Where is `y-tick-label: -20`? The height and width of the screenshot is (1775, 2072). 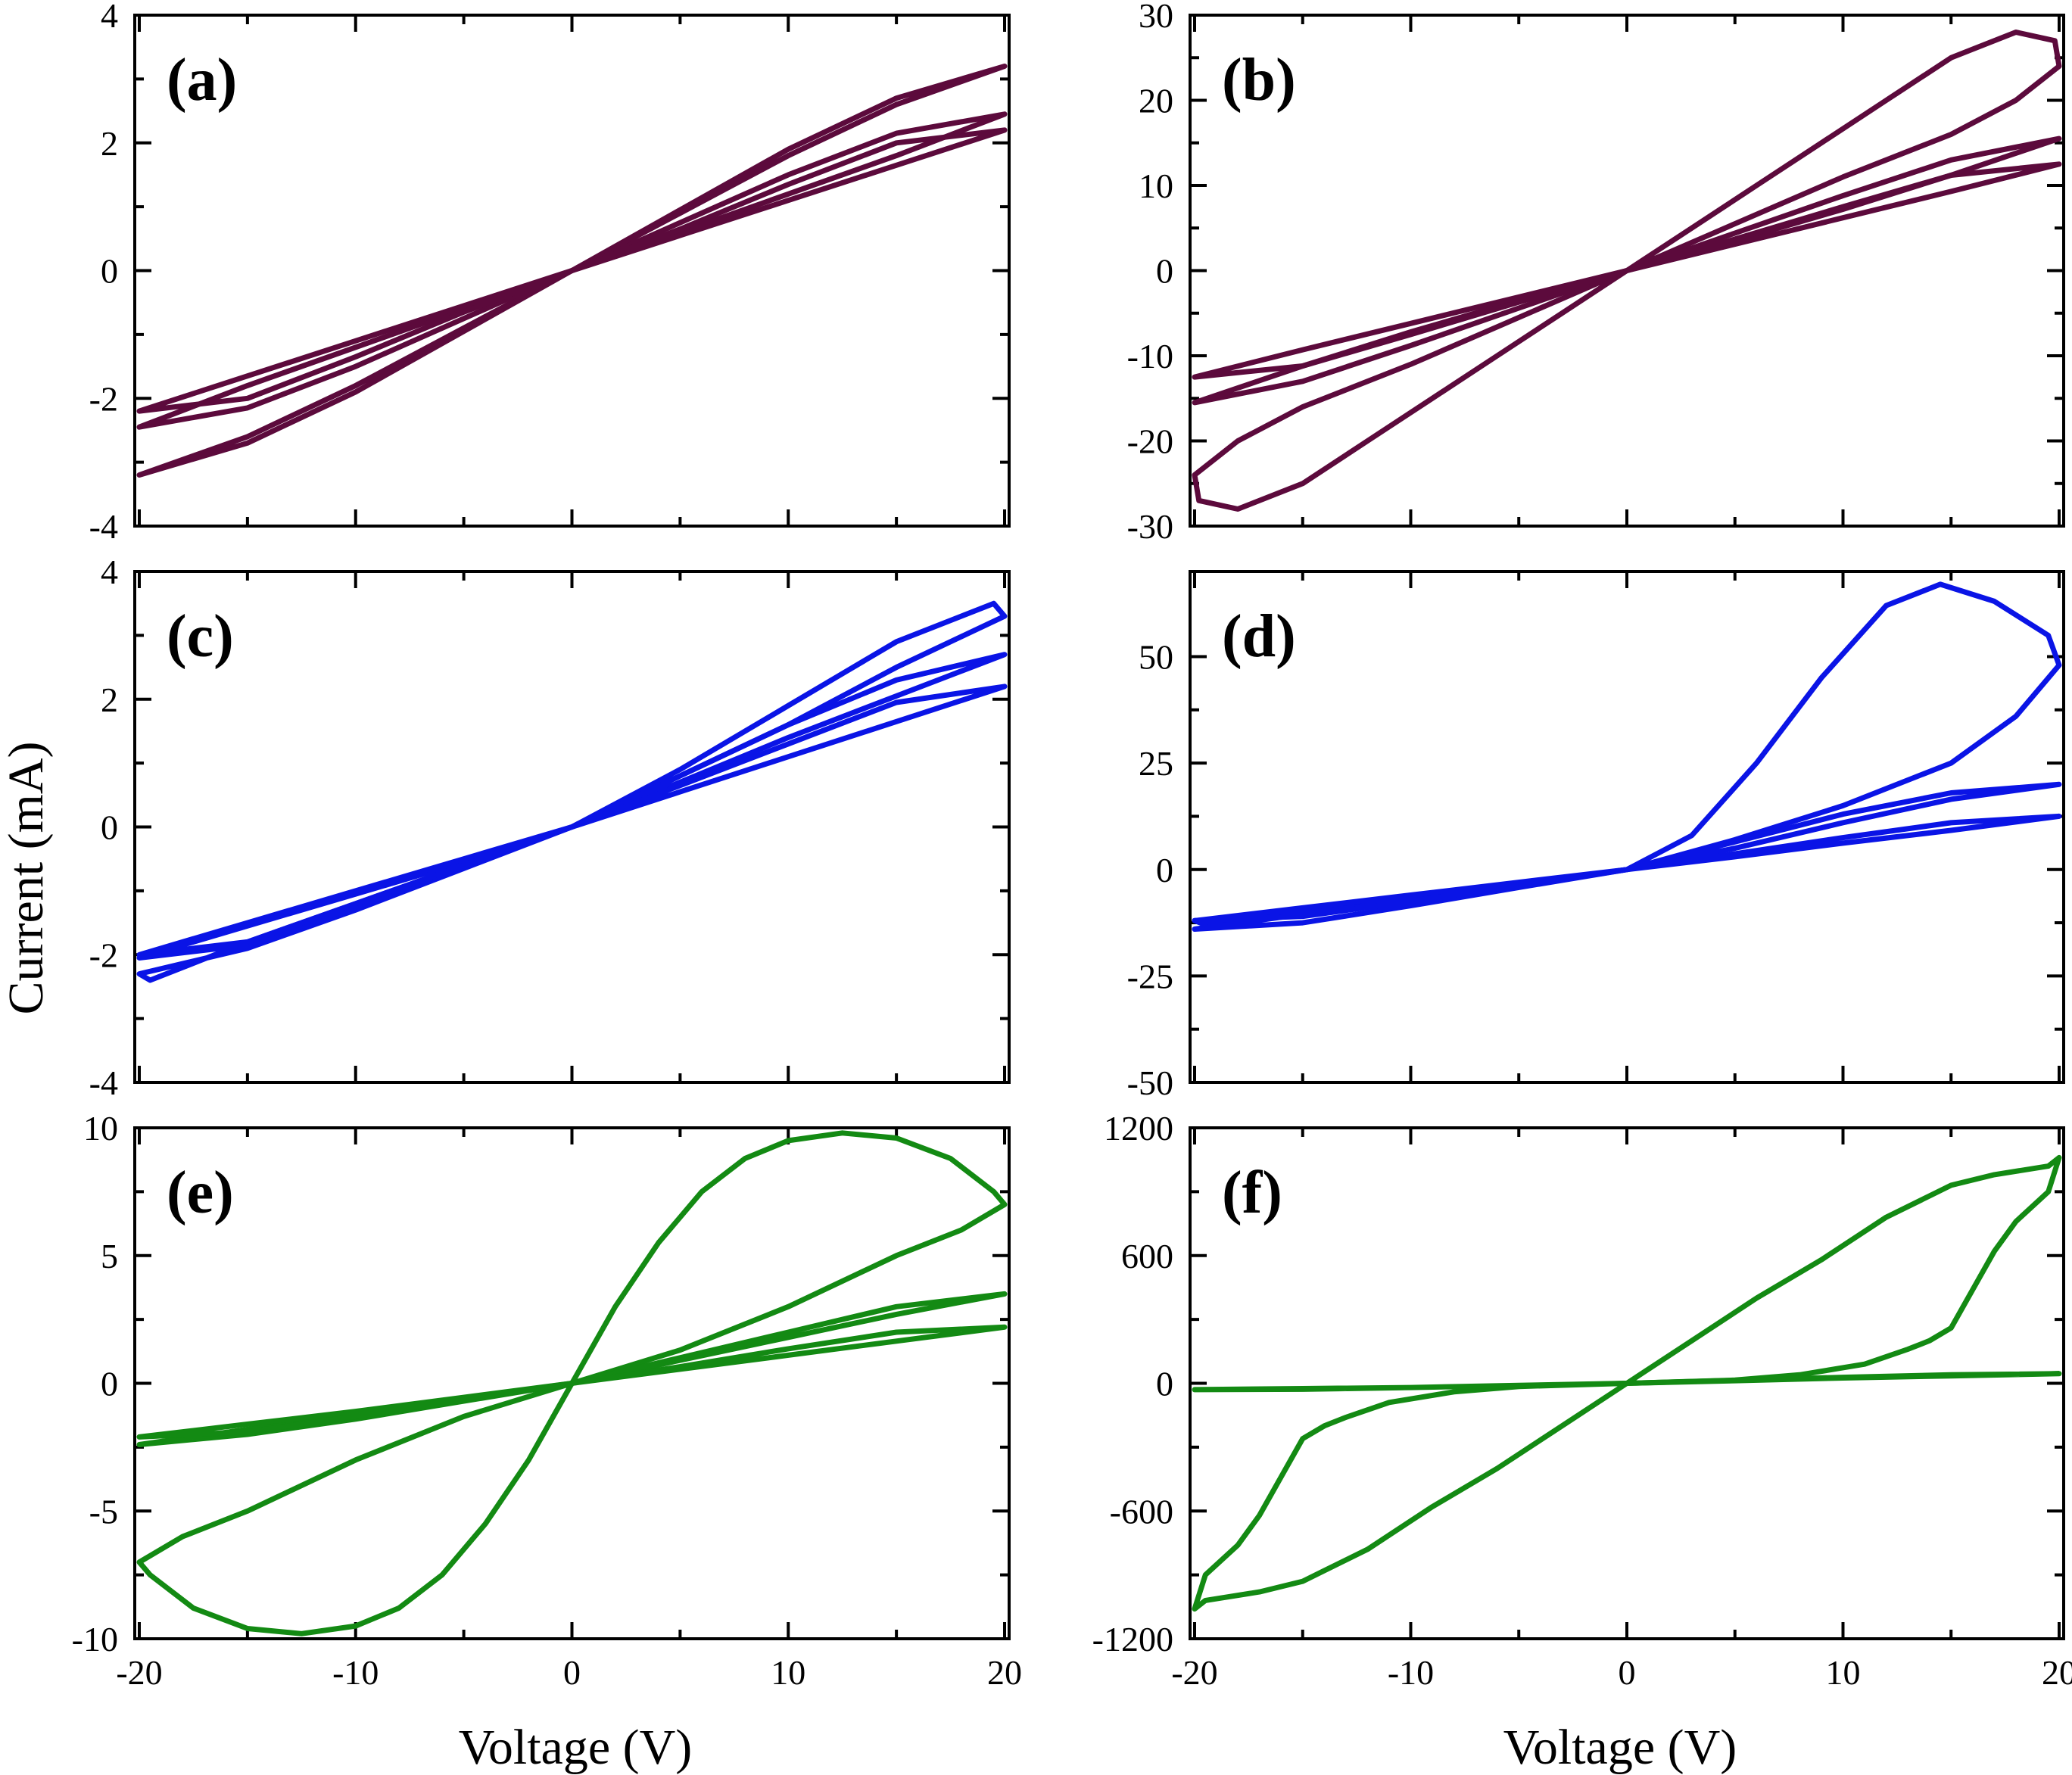
y-tick-label: -20 is located at coordinates (1150, 441).